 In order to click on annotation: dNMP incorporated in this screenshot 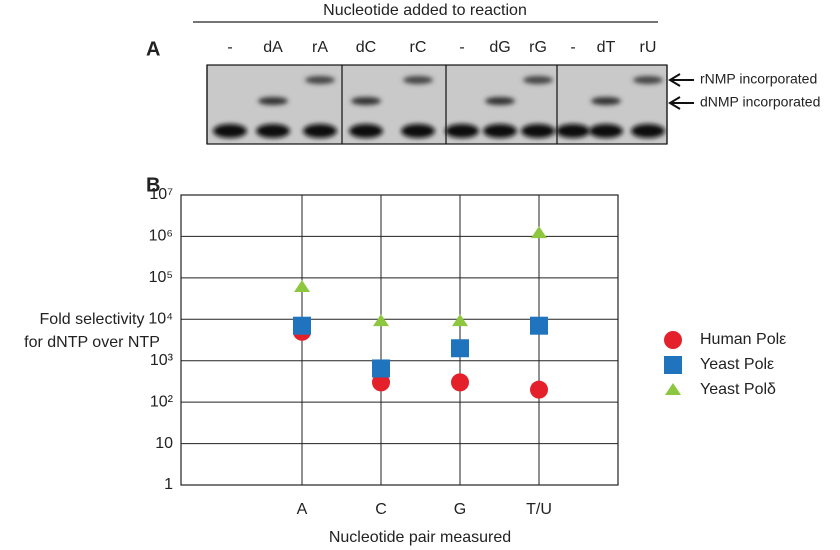, I will do `click(760, 102)`.